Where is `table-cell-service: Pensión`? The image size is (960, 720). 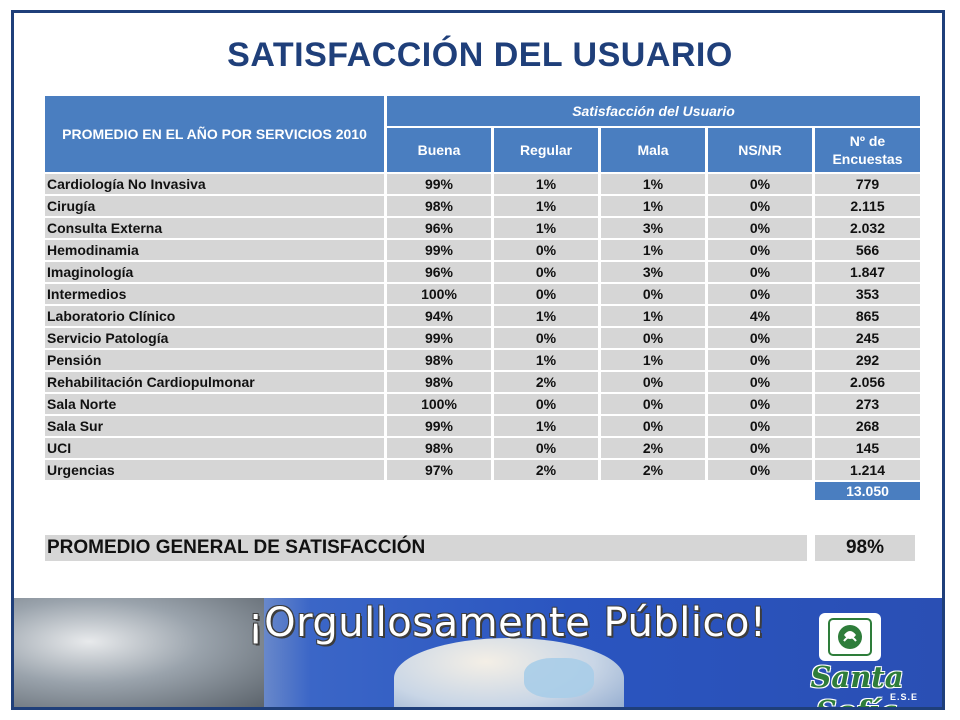 table-cell-service: Pensión is located at coordinates (214, 360).